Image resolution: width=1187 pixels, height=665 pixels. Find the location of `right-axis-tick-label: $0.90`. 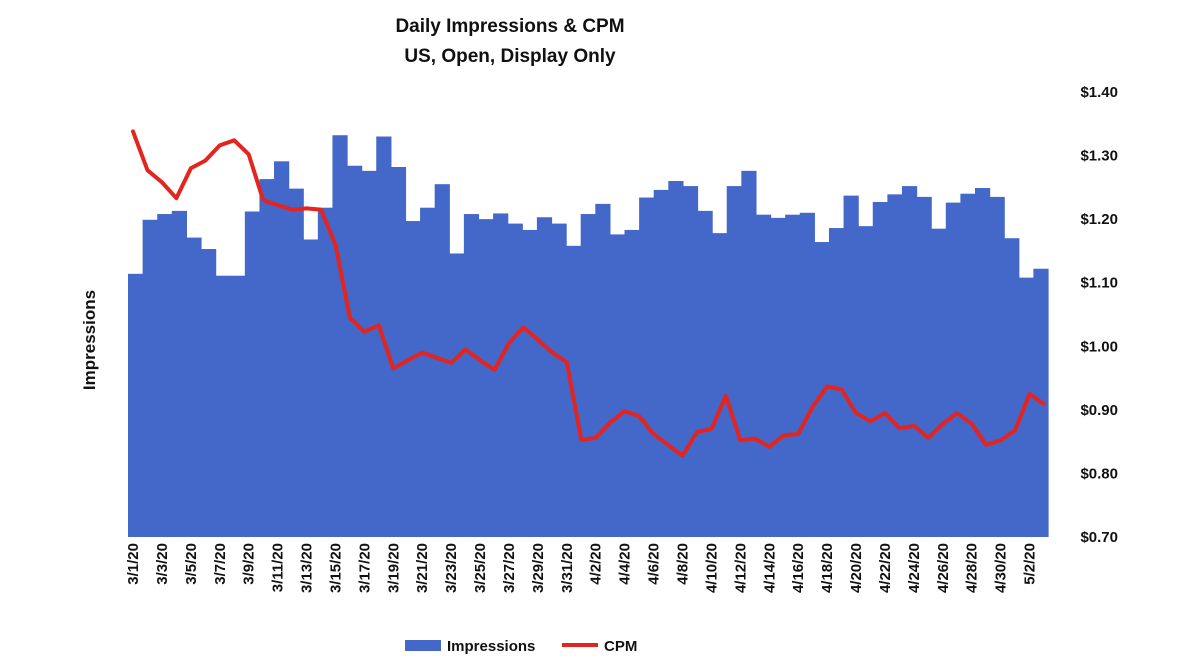

right-axis-tick-label: $0.90 is located at coordinates (1099, 410).